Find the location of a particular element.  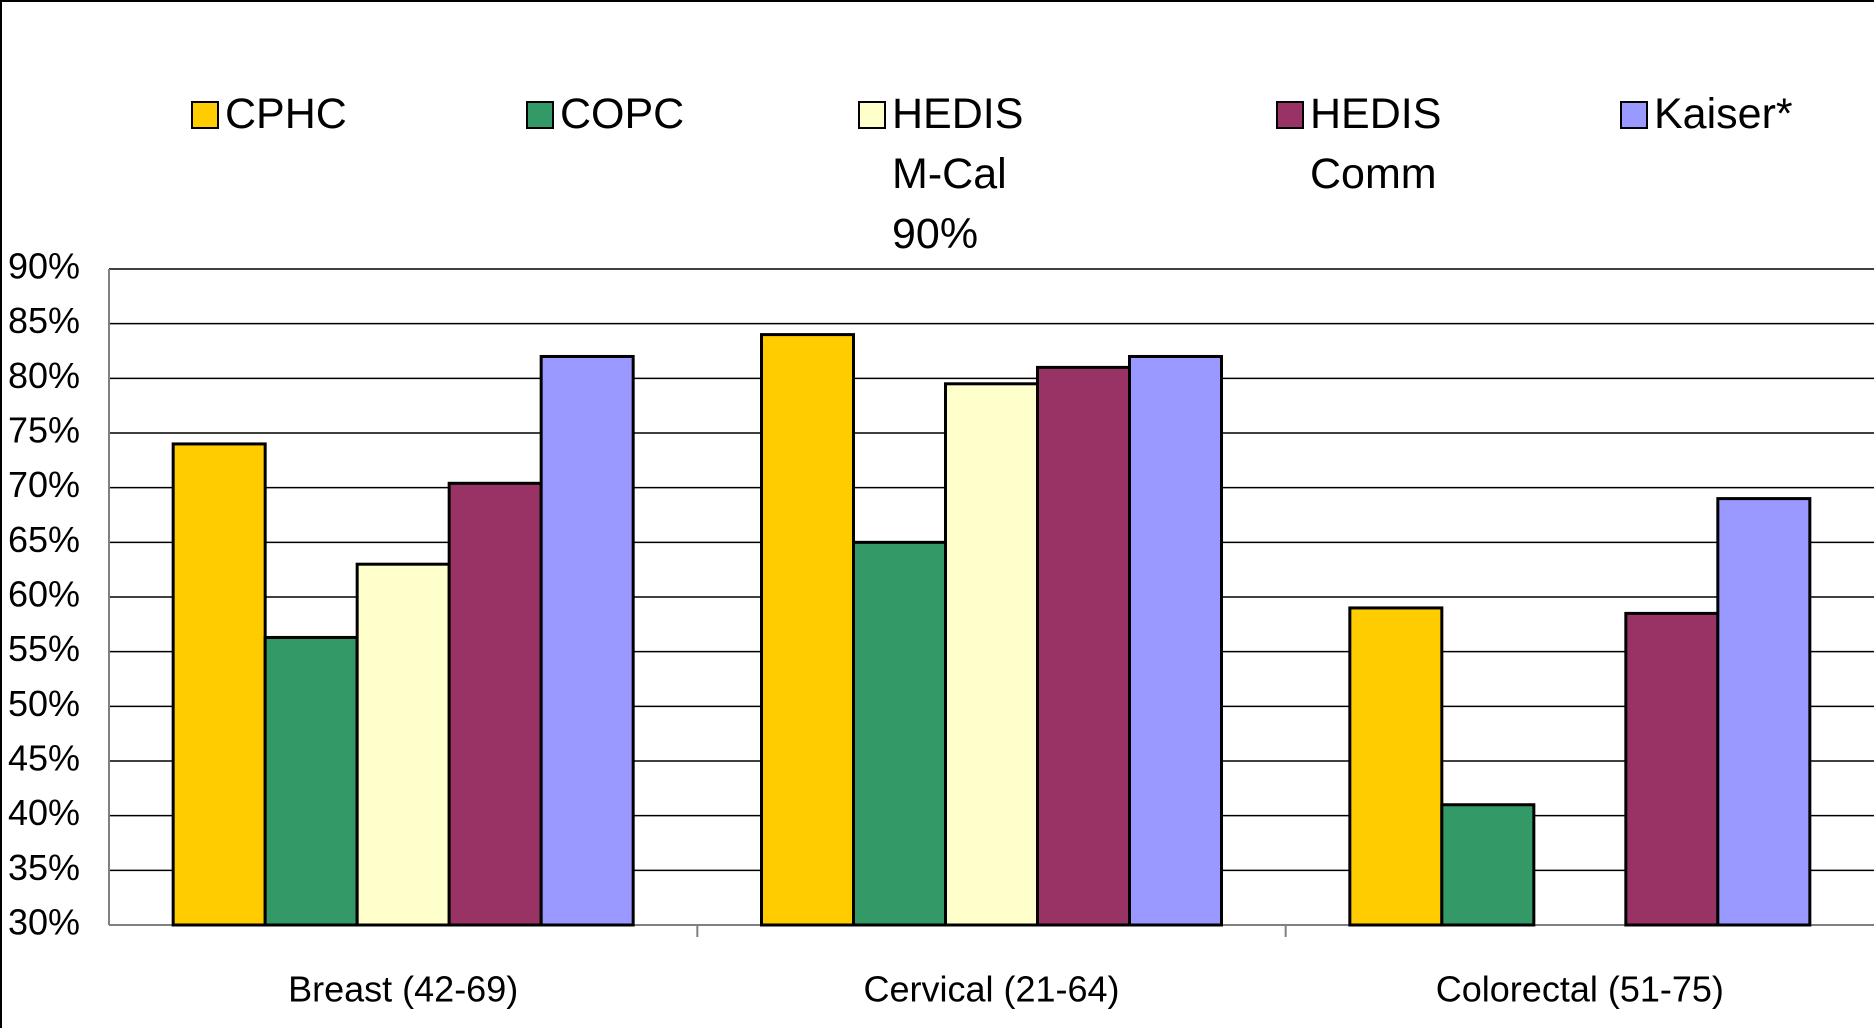

legend-item: HEDIS Comm is located at coordinates (1373, 144).